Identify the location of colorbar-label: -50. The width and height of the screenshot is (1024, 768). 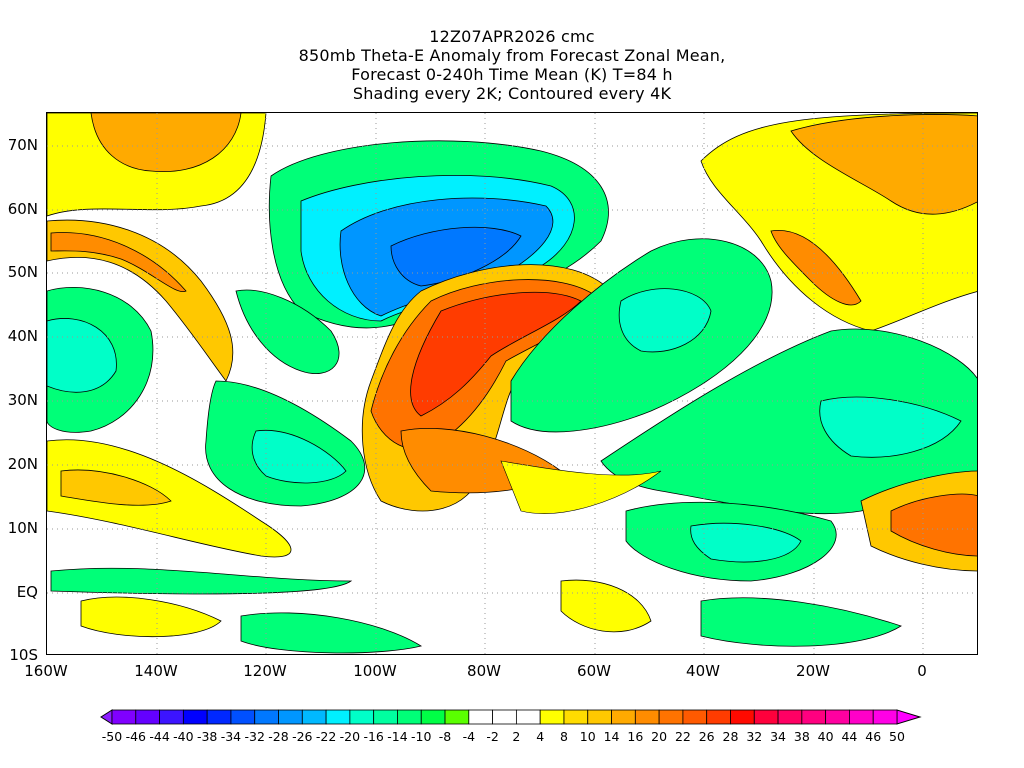
(112, 736).